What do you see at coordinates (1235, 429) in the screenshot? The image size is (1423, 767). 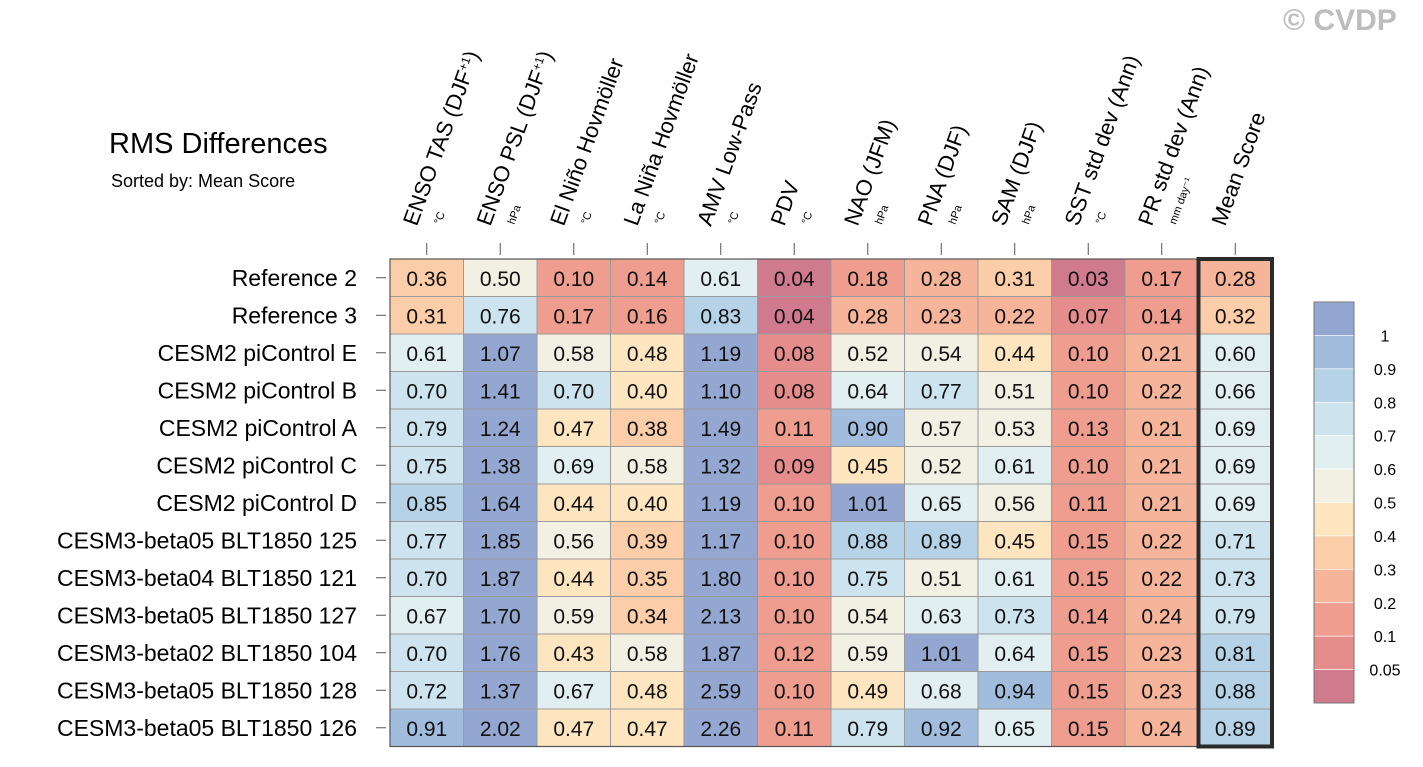 I see `cell-value-label: 0.69` at bounding box center [1235, 429].